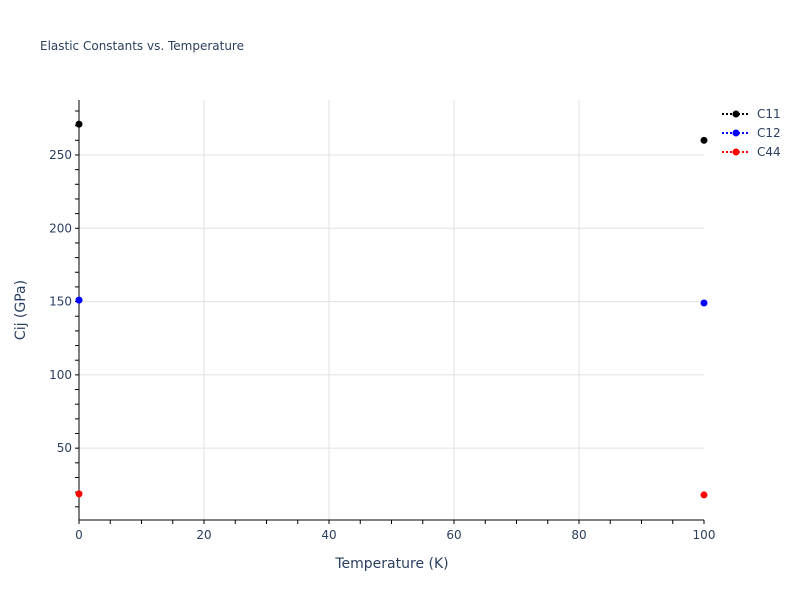 This screenshot has height=600, width=800. Describe the element at coordinates (578, 535) in the screenshot. I see `x-tick-label: 80` at that location.